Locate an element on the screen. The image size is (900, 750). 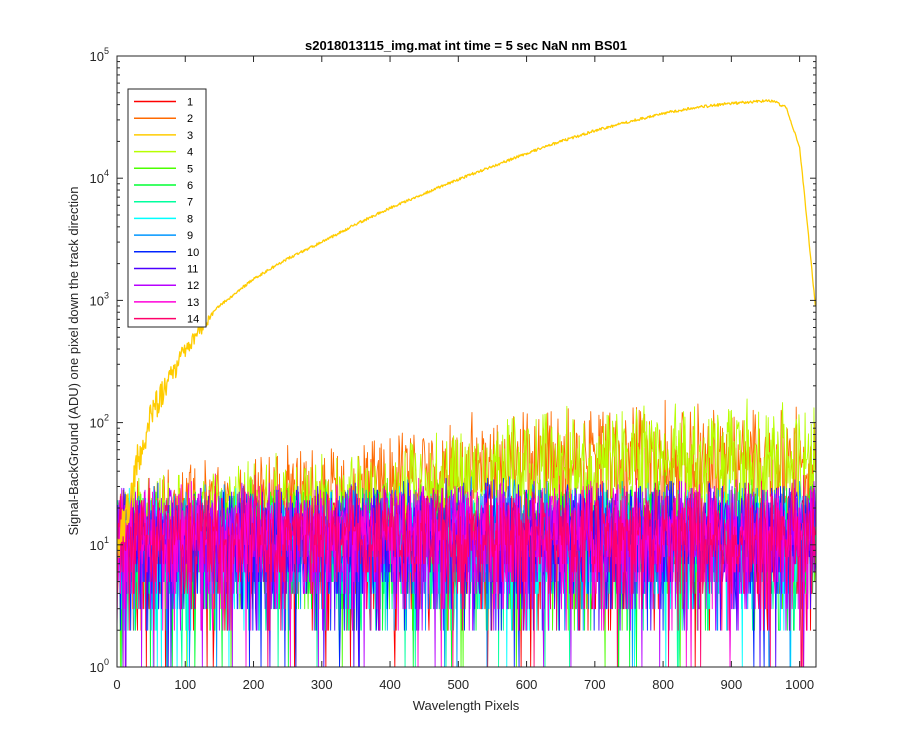
x-tick-label: 700 is located at coordinates (595, 684).